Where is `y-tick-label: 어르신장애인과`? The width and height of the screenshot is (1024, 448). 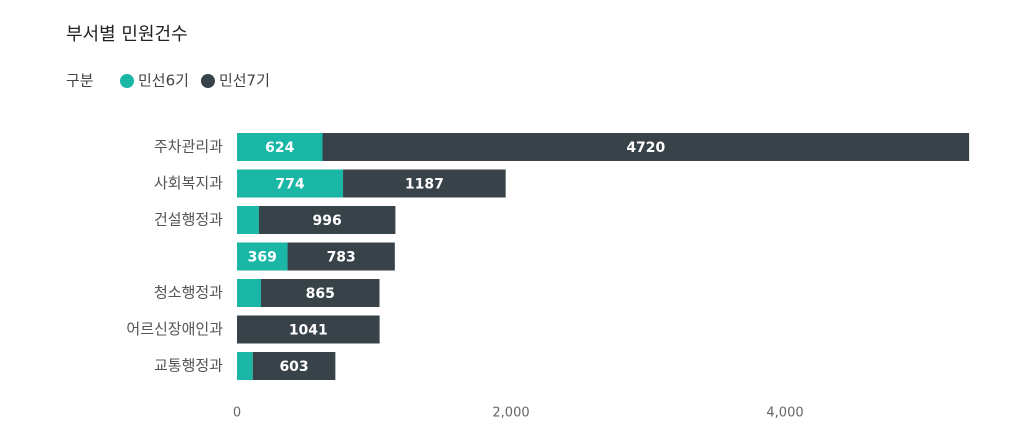
y-tick-label: 어르신장애인과 is located at coordinates (174, 329).